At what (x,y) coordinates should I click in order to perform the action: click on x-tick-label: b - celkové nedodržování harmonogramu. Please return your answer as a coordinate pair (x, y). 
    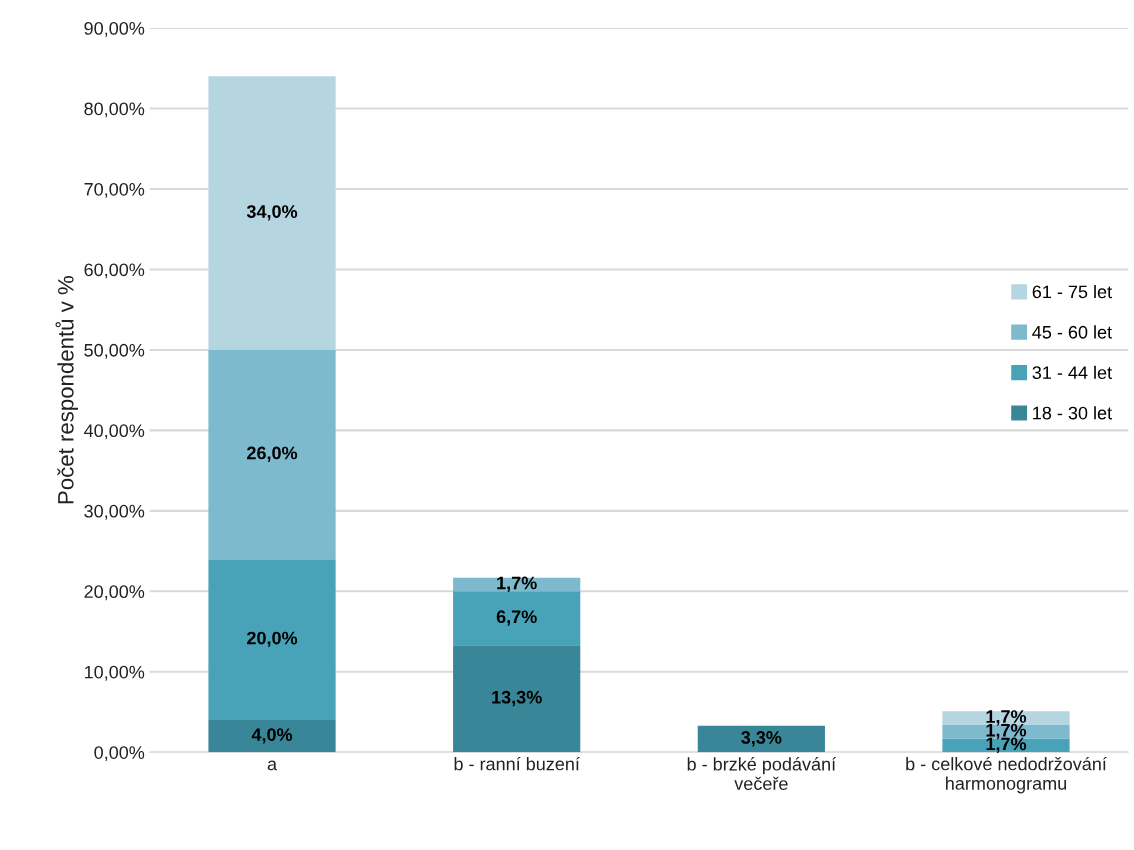
    Looking at the image, I should click on (1006, 775).